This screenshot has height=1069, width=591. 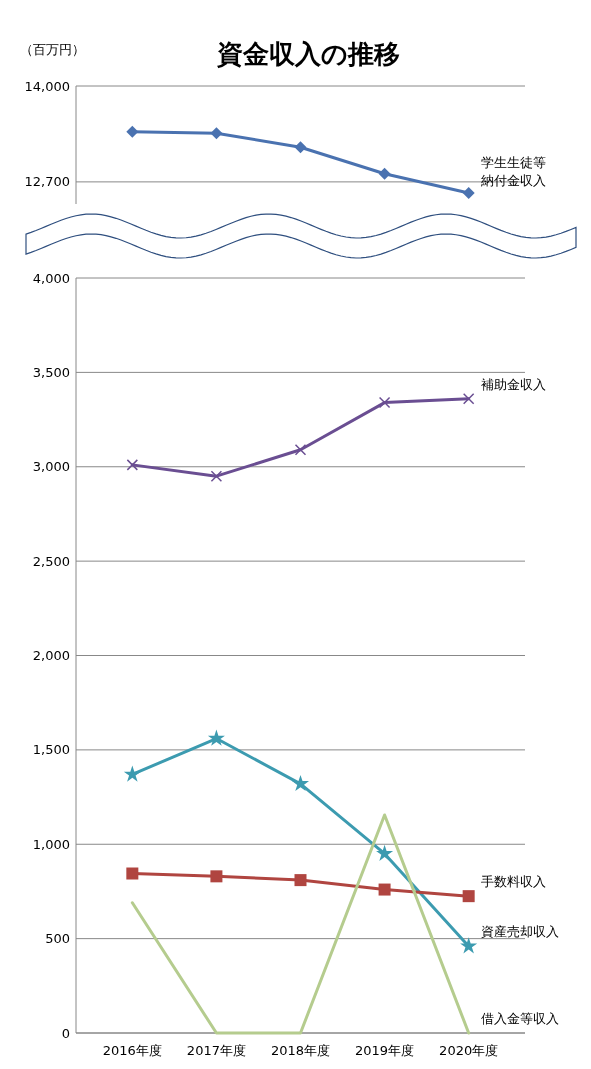 What do you see at coordinates (51, 844) in the screenshot?
I see `y-tick-label: 1,000` at bounding box center [51, 844].